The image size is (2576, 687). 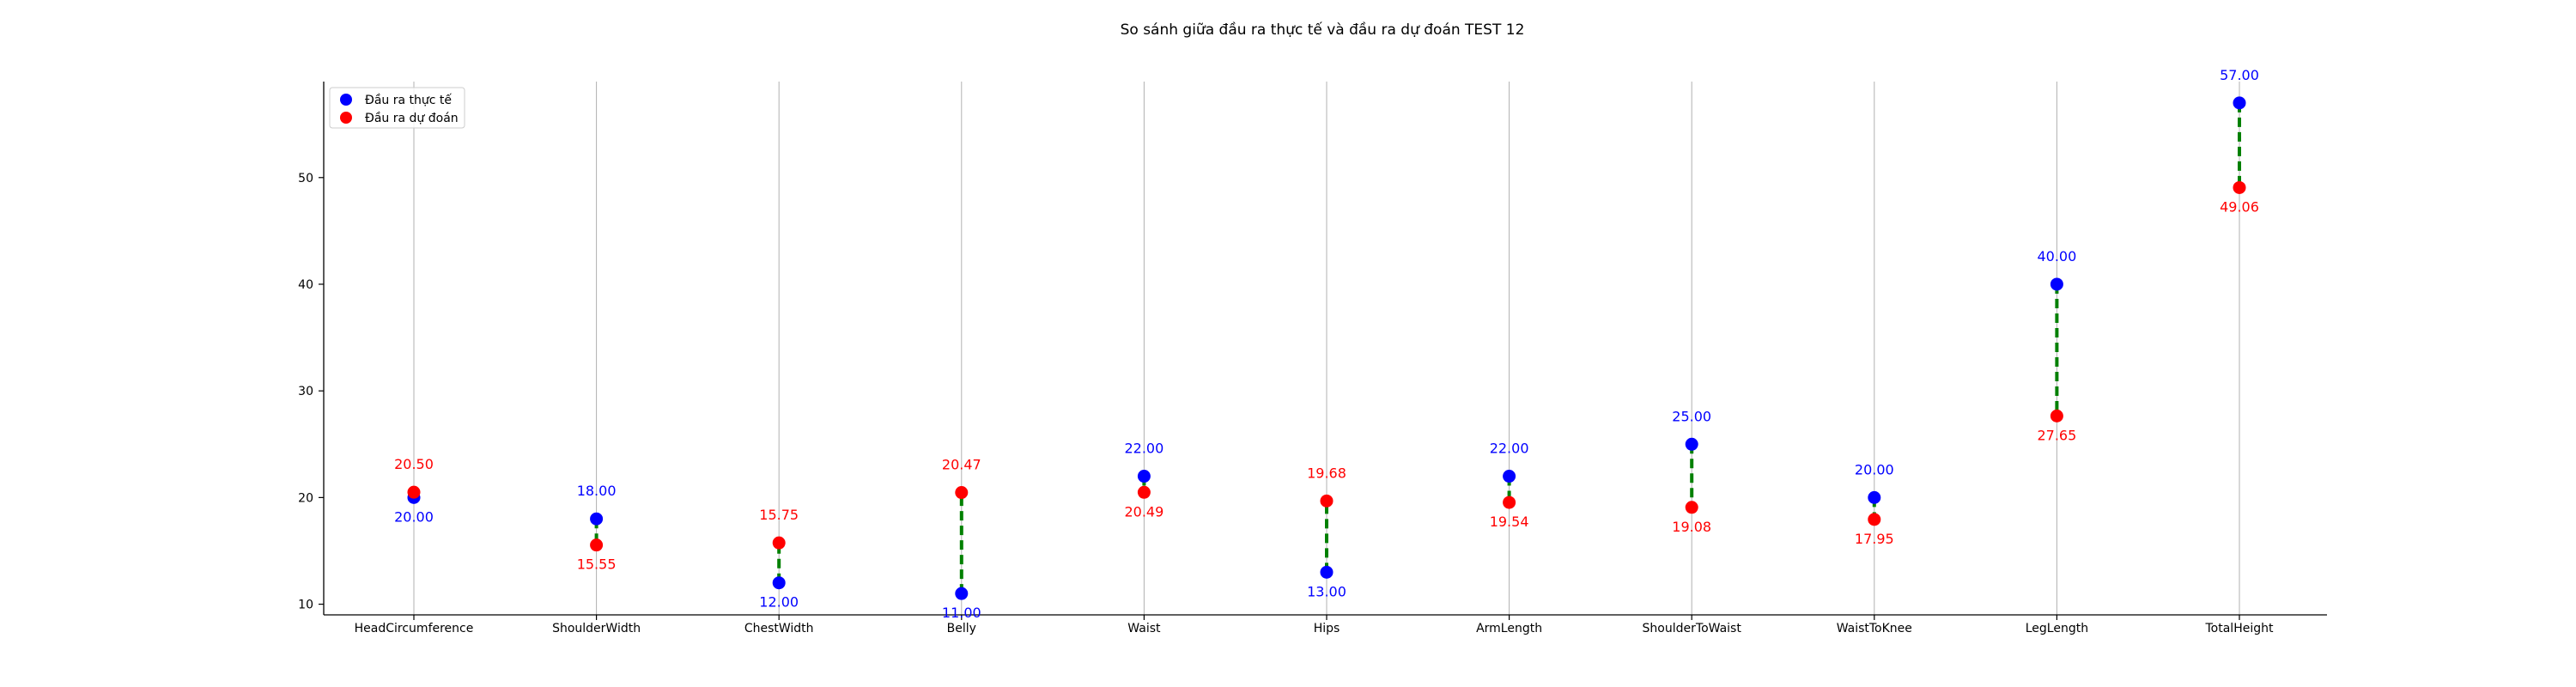 I want to click on predicted-value-label: 15.75, so click(x=779, y=515).